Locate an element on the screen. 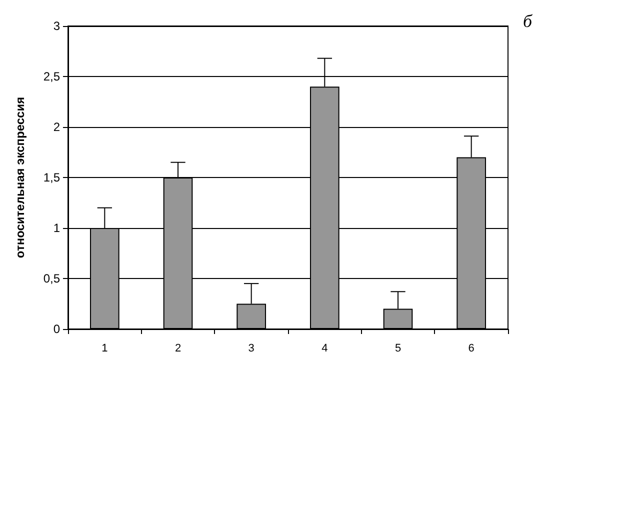 The width and height of the screenshot is (640, 512). x-tick-label: 3 is located at coordinates (251, 348).